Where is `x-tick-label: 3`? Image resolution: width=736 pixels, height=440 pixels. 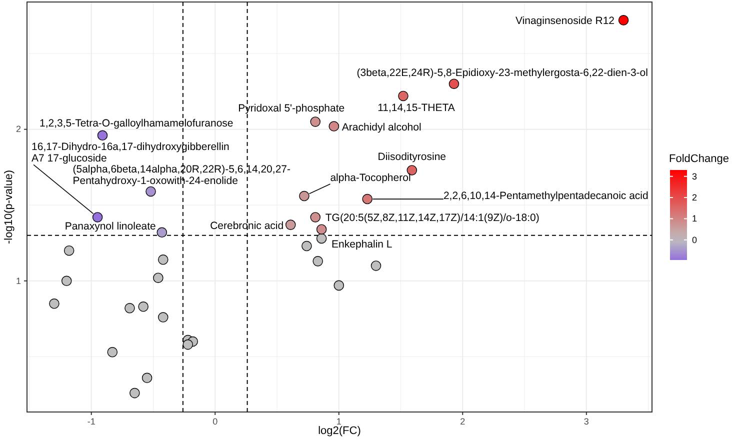 x-tick-label: 3 is located at coordinates (586, 421).